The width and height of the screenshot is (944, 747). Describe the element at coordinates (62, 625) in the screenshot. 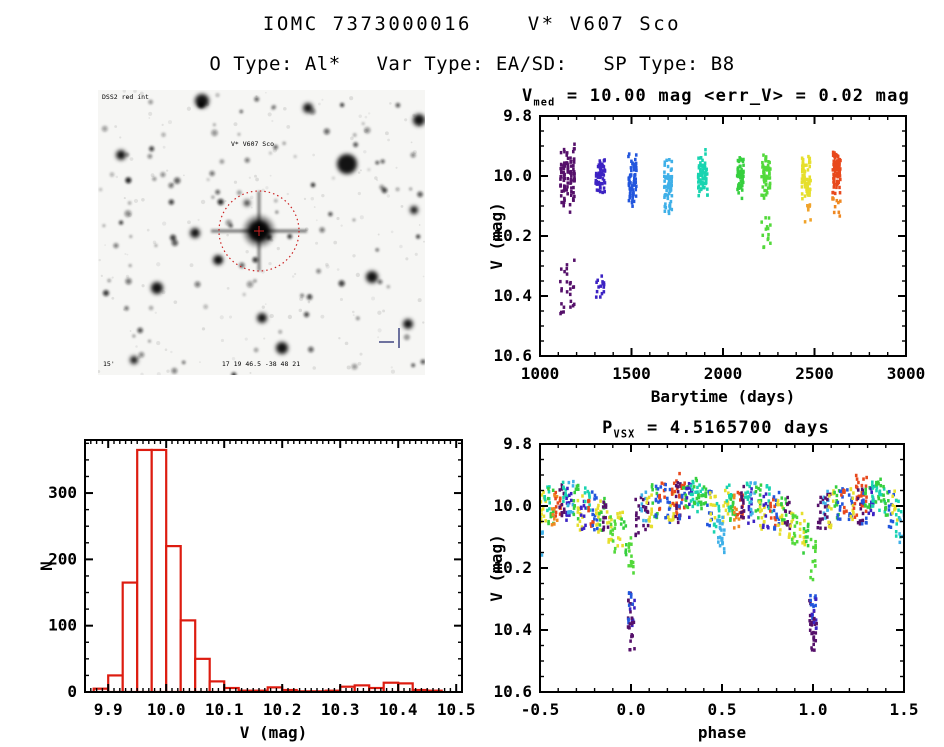

I see `y-tick-label: 100` at that location.